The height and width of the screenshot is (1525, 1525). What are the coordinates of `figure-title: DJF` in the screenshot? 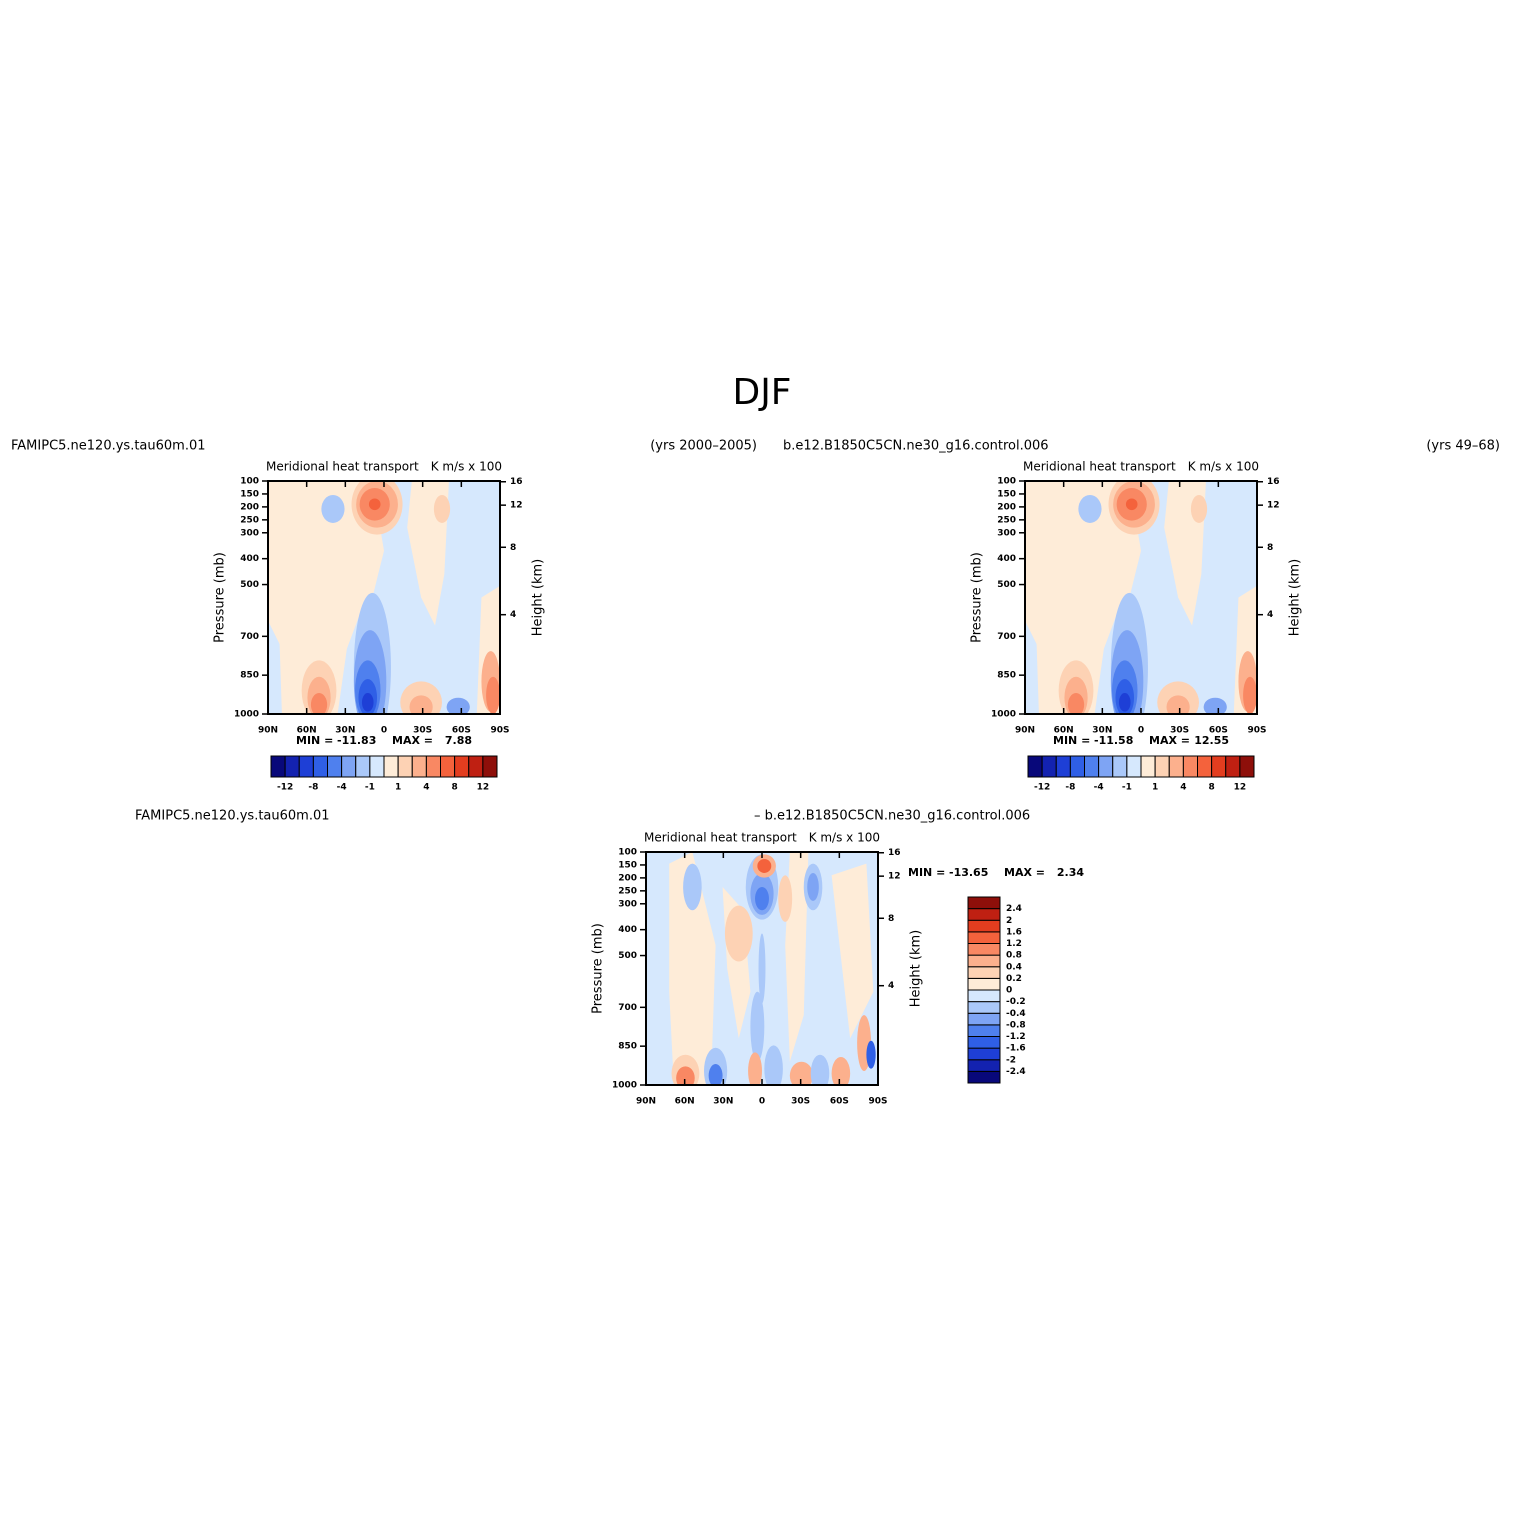 It's located at (761, 392).